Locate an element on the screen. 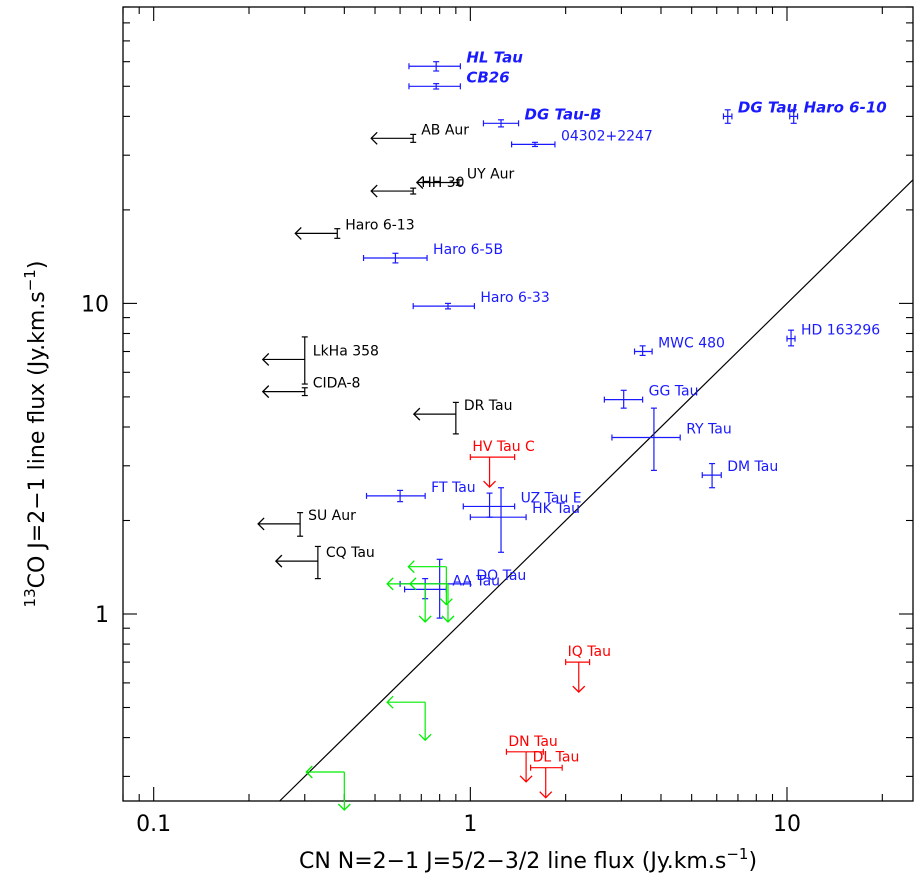 Image resolution: width=914 pixels, height=883 pixels. data-point: CQ Tau is located at coordinates (324, 562).